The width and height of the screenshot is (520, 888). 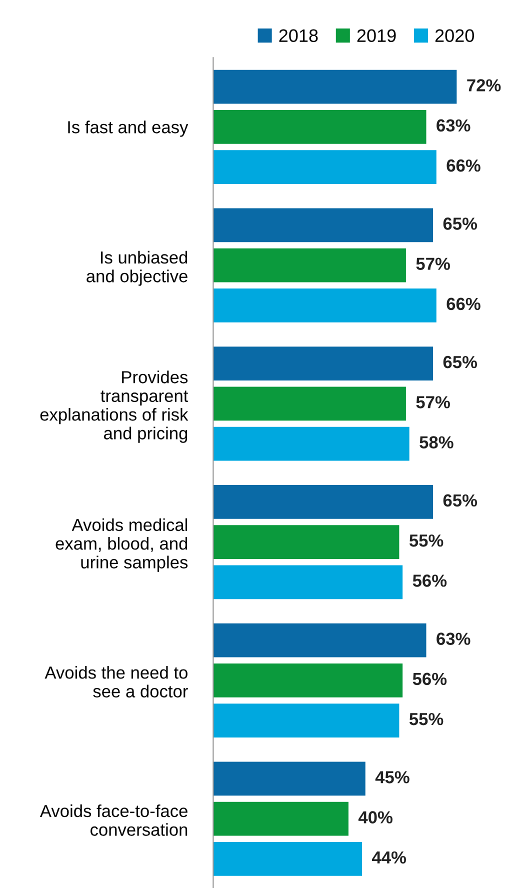 What do you see at coordinates (114, 820) in the screenshot?
I see `y-tick-label: Avoids face-to-face conversation` at bounding box center [114, 820].